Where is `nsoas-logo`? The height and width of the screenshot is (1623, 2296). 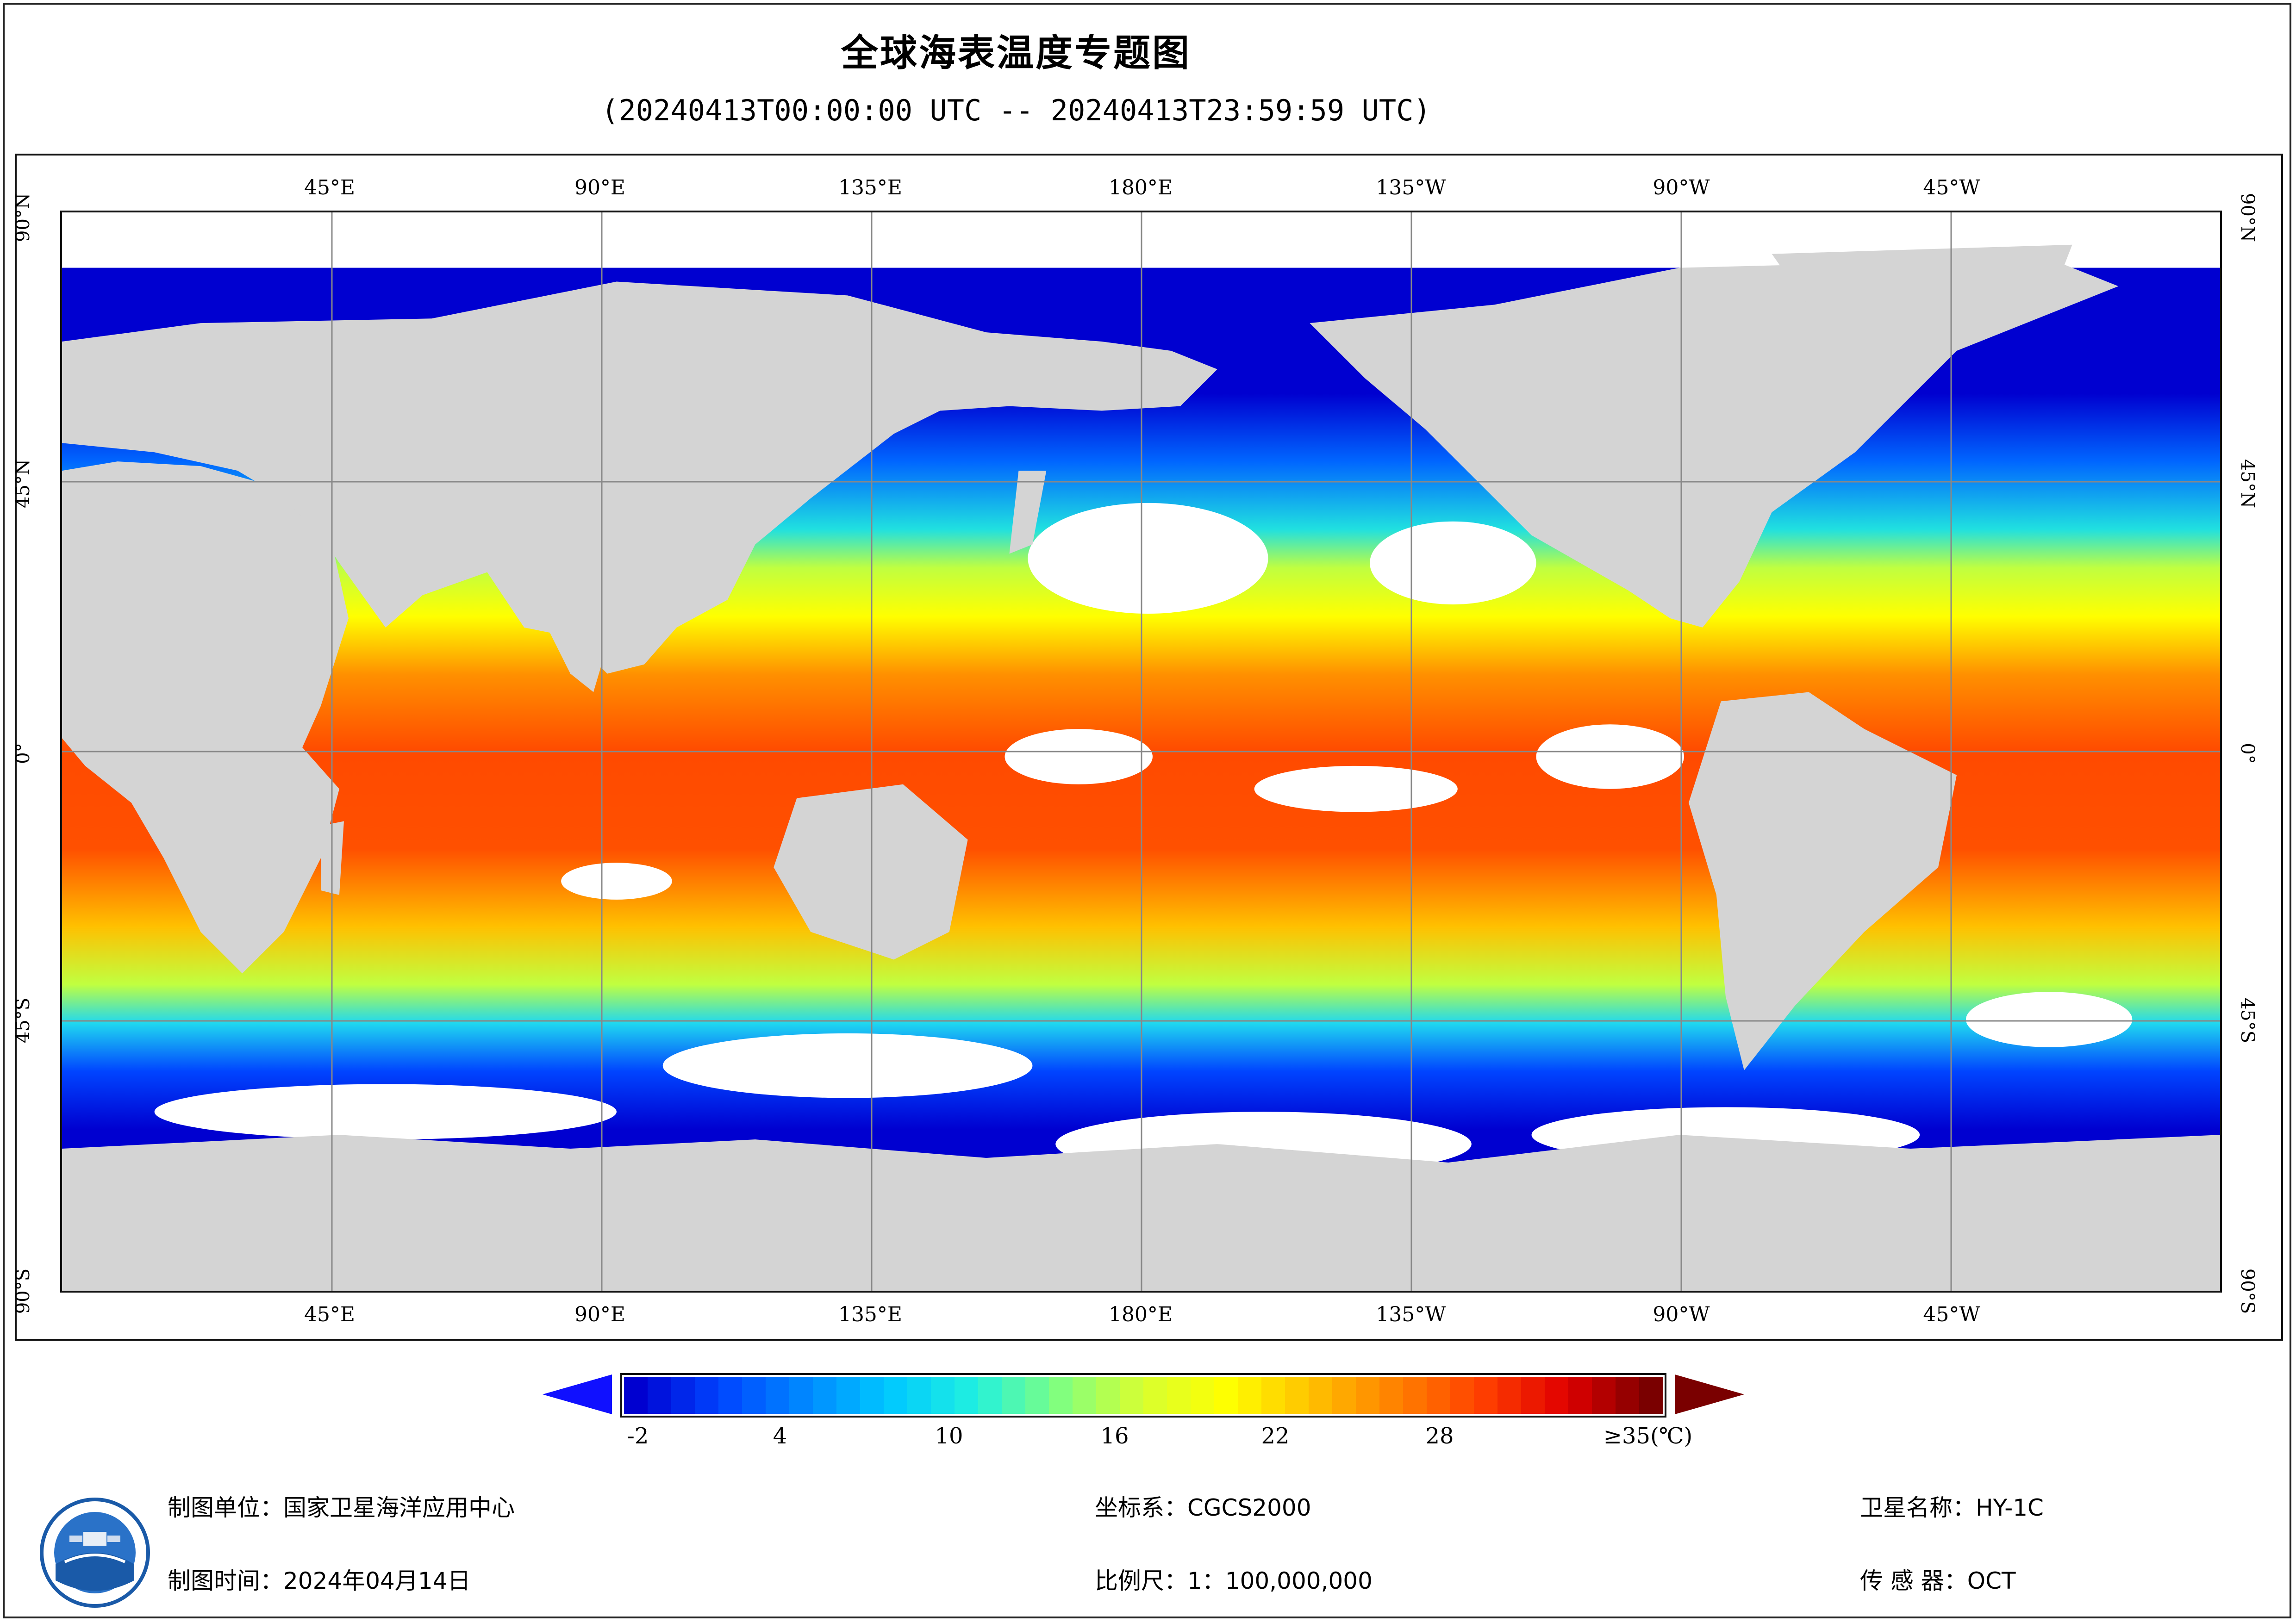 nsoas-logo is located at coordinates (95, 1553).